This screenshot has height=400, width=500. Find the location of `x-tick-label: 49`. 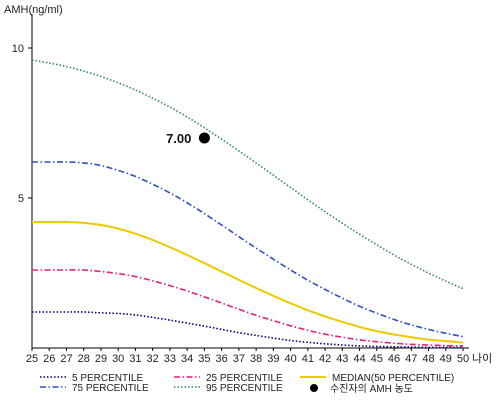

x-tick-label: 49 is located at coordinates (446, 359).